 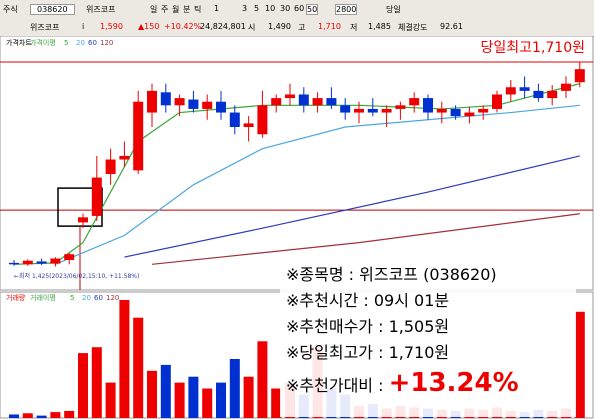 What do you see at coordinates (98, 298) in the screenshot?
I see `ma-period: 60` at bounding box center [98, 298].